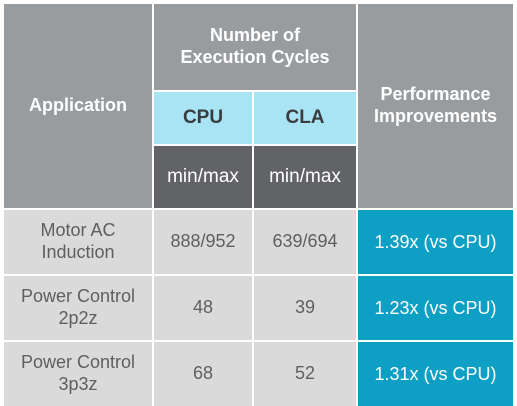 Image resolution: width=517 pixels, height=406 pixels. I want to click on row-performance-cell: 1.39x (vs CPU), so click(435, 242).